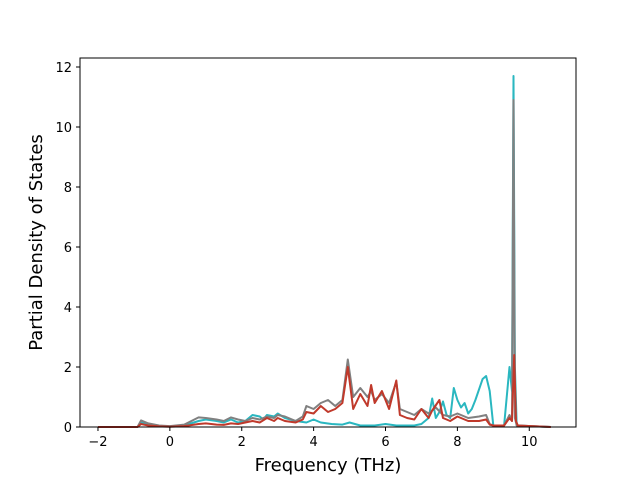  I want to click on y-axis-label: Partial Density of States, so click(36, 242).